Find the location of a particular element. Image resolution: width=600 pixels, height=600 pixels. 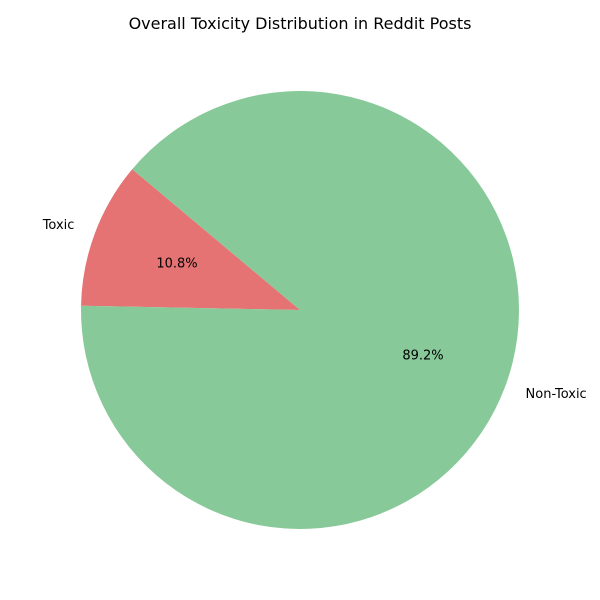

pie-slice-toxic is located at coordinates (190, 239).